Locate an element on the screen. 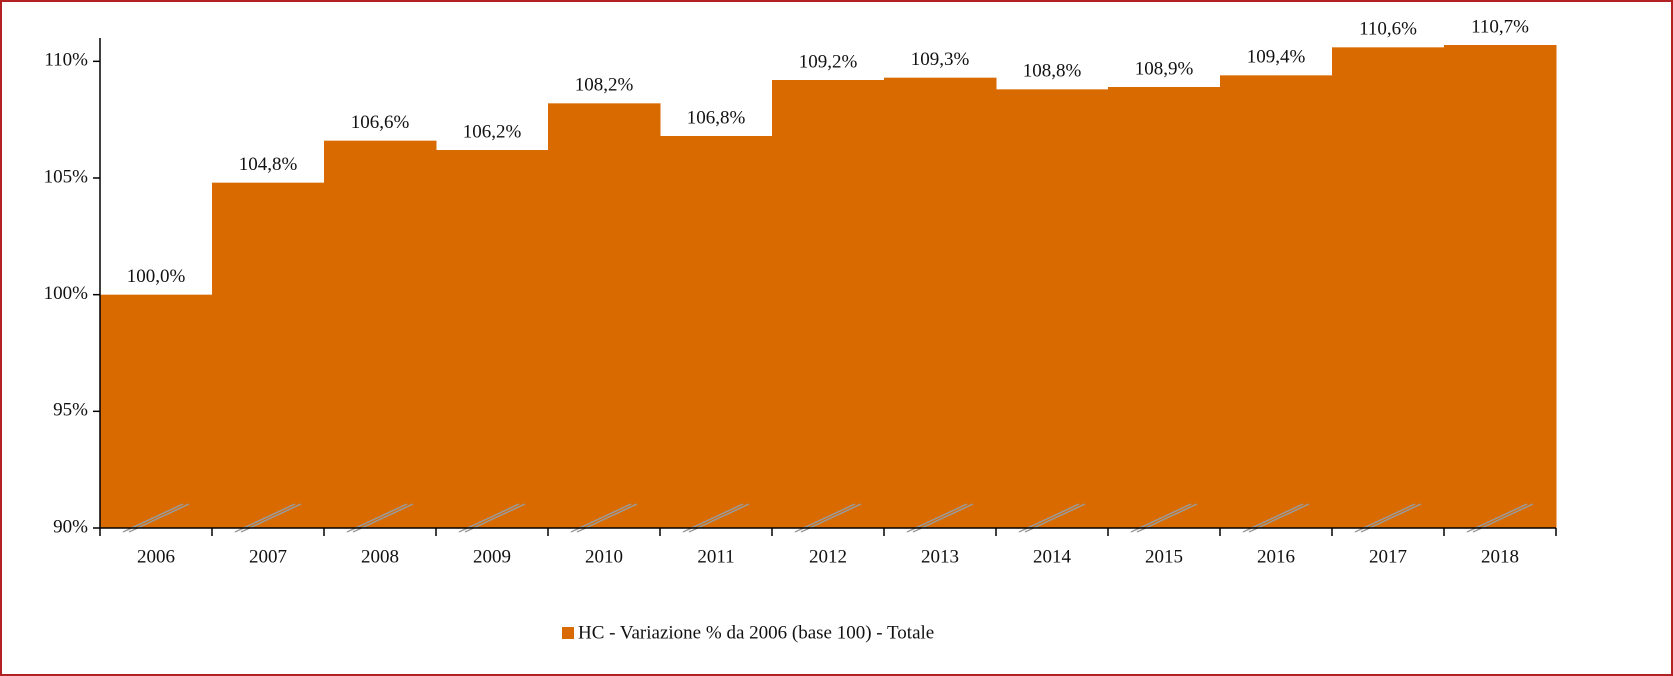 Image resolution: width=1673 pixels, height=676 pixels. x-tick-label: 2008 is located at coordinates (380, 556).